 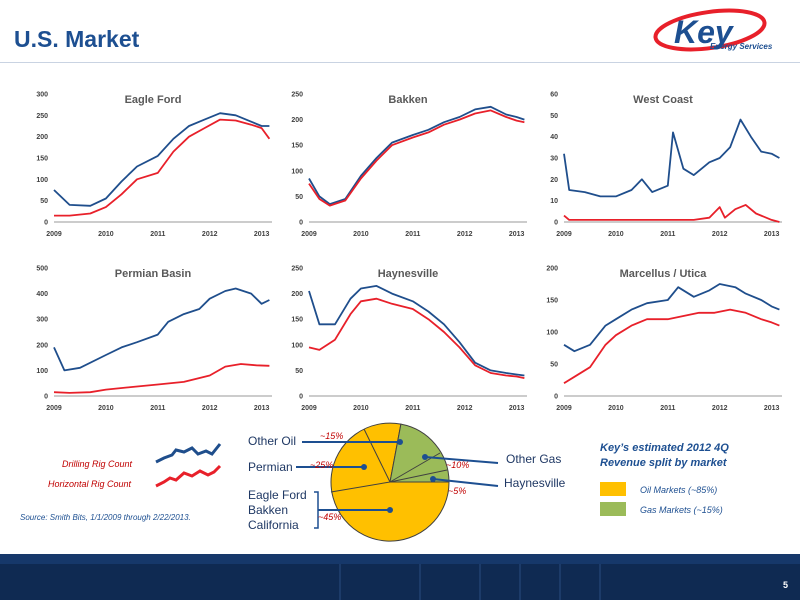 I want to click on chart-title: Permian Basin, so click(x=153, y=274).